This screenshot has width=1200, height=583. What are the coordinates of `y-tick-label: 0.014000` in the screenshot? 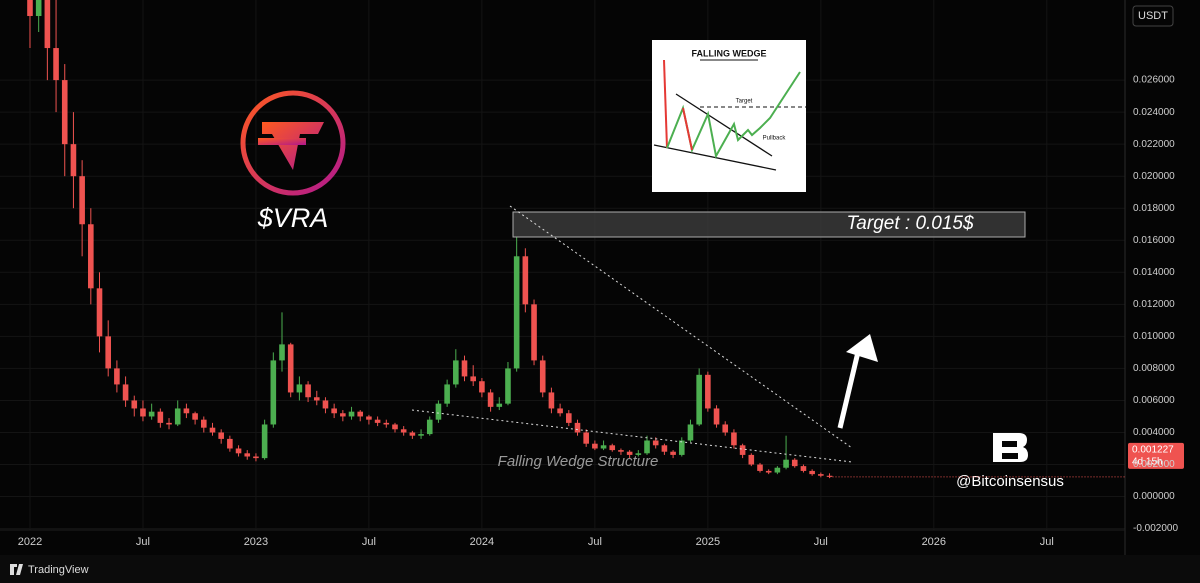 It's located at (1154, 272).